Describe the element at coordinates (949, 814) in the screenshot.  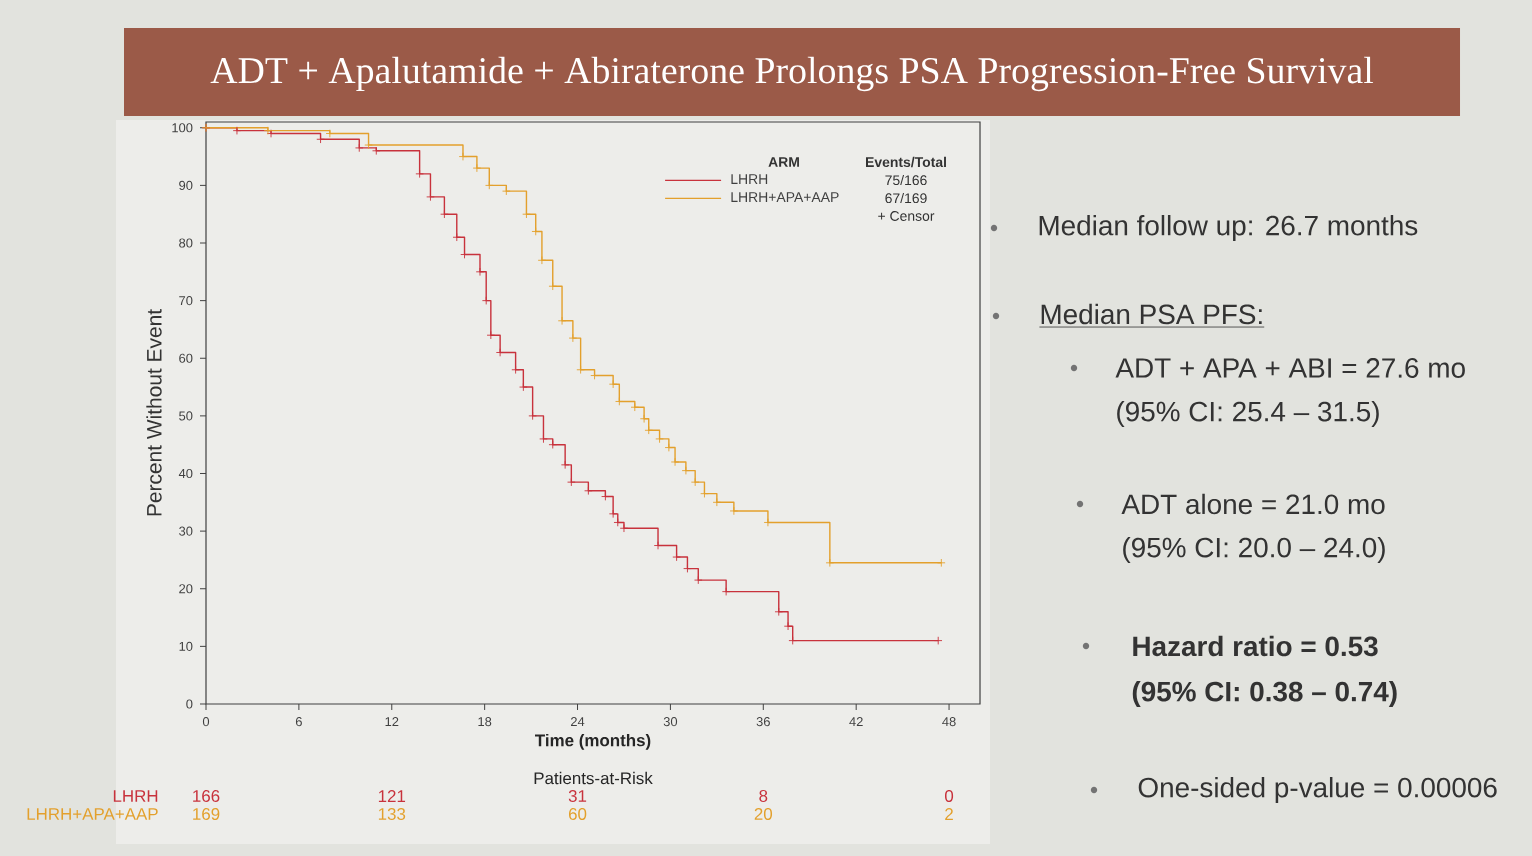
I see `text: 2` at that location.